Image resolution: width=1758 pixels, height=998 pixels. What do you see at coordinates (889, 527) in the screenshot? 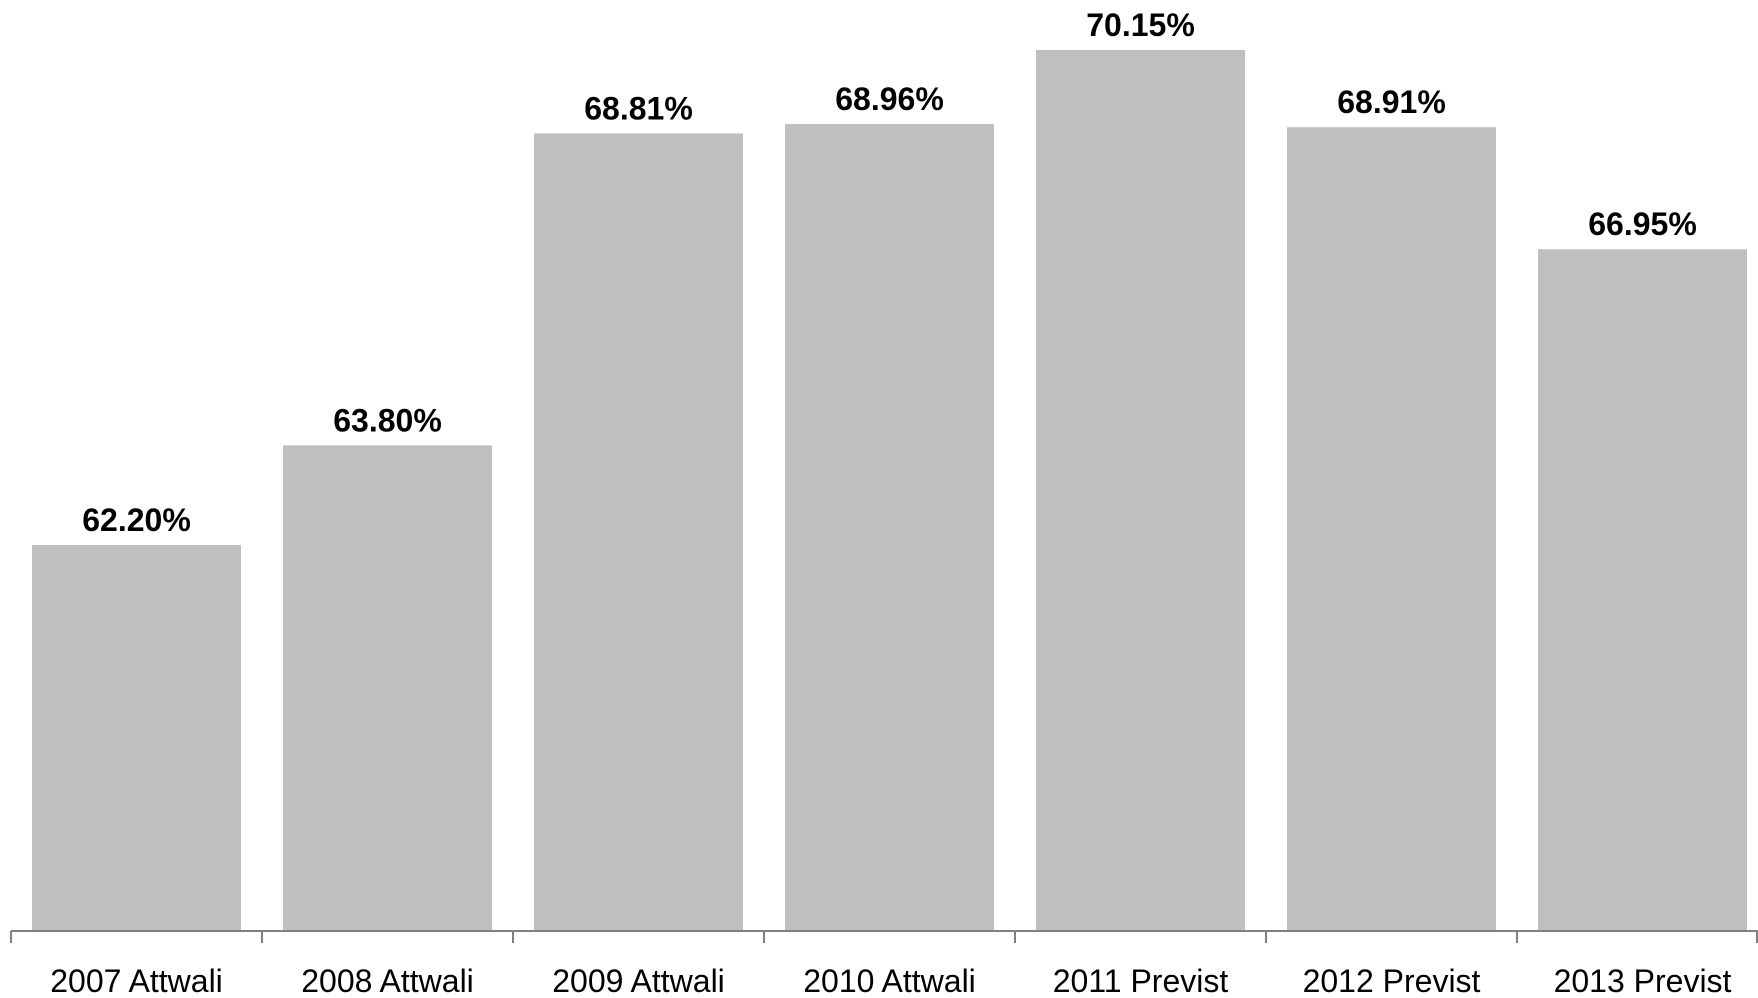
I see `bar-2010-attwali` at bounding box center [889, 527].